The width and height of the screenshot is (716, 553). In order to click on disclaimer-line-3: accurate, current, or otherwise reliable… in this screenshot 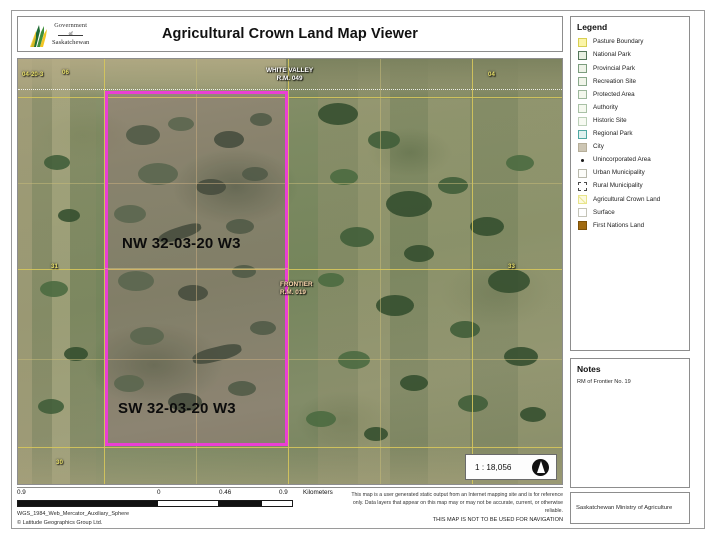, I will do `click(527, 506)`.